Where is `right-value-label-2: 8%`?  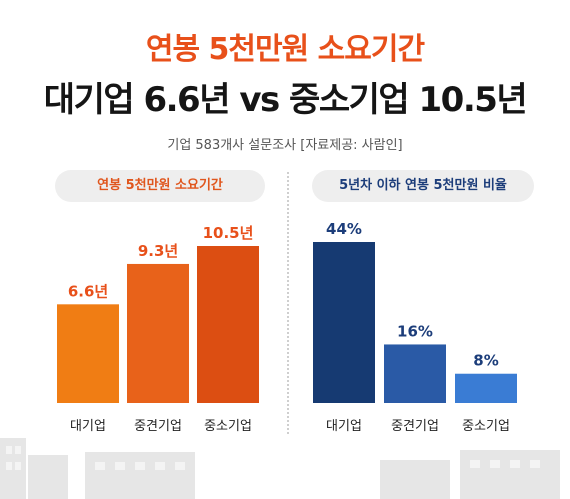
right-value-label-2: 8% is located at coordinates (485, 361).